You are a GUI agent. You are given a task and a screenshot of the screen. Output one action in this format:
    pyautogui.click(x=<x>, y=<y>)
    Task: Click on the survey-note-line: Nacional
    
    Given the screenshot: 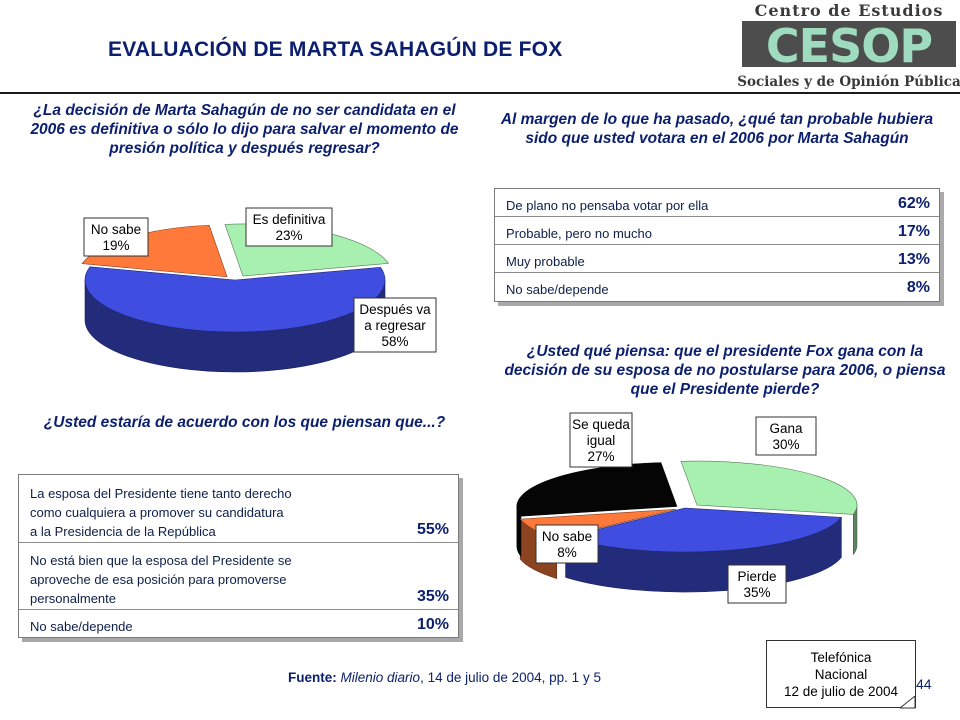 What is the action you would take?
    pyautogui.click(x=841, y=674)
    